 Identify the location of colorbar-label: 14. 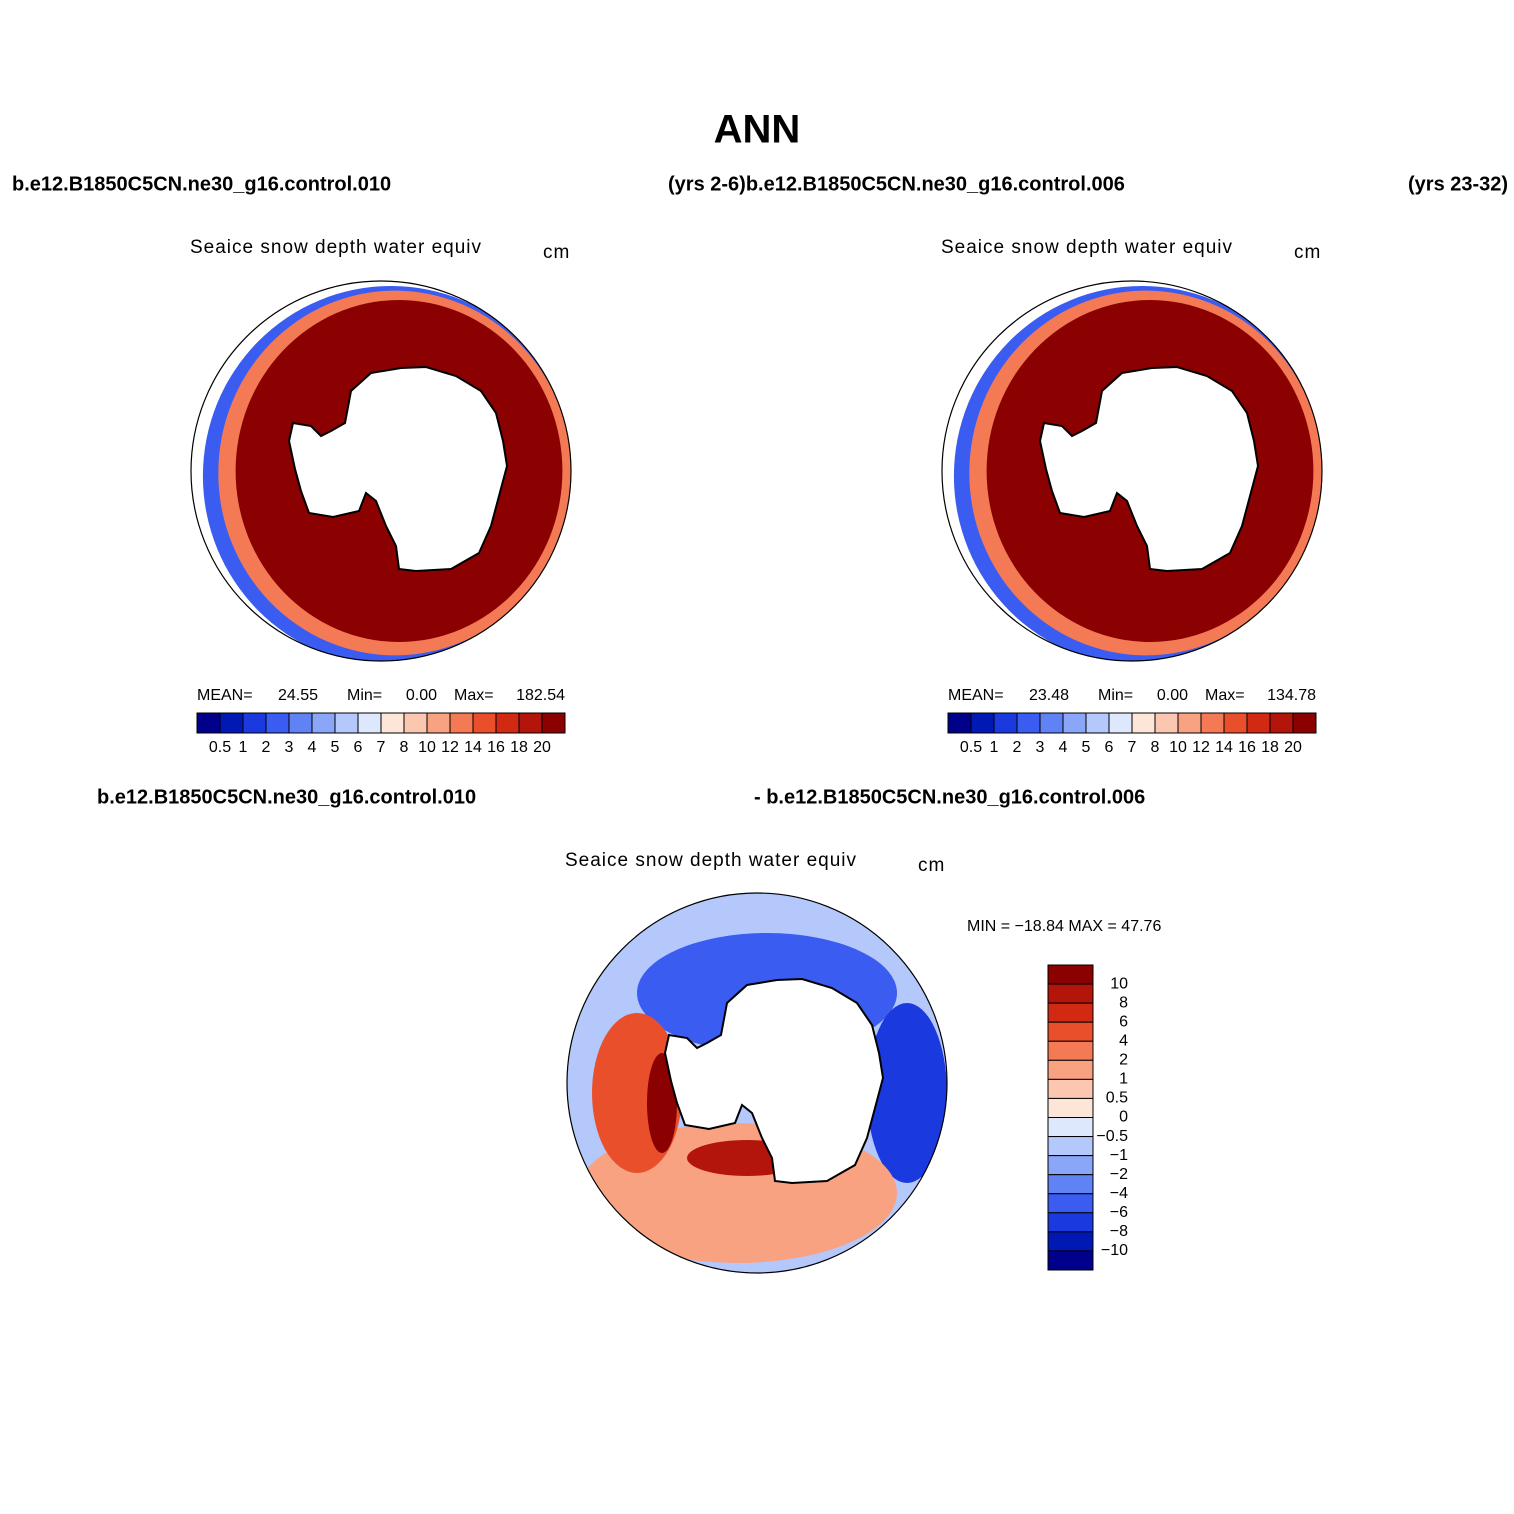
(1224, 747).